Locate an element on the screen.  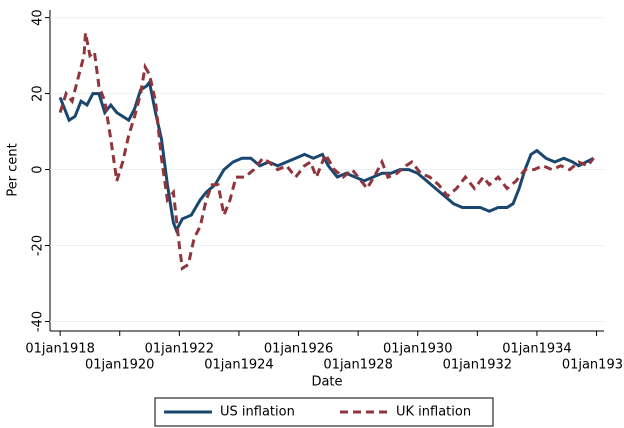
y-tick-label: 0 is located at coordinates (38, 169).